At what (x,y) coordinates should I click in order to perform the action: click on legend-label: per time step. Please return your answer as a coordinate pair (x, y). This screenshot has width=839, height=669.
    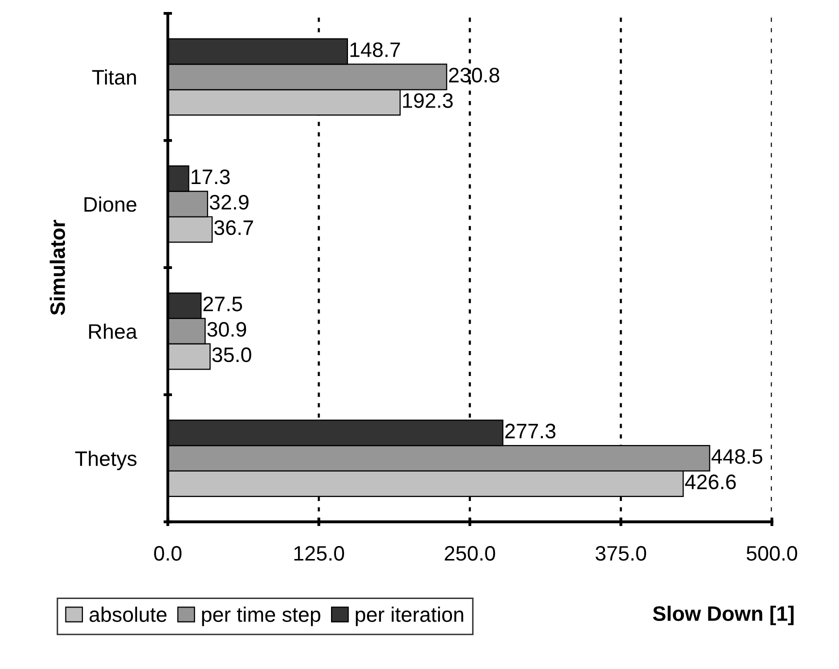
    Looking at the image, I should click on (261, 616).